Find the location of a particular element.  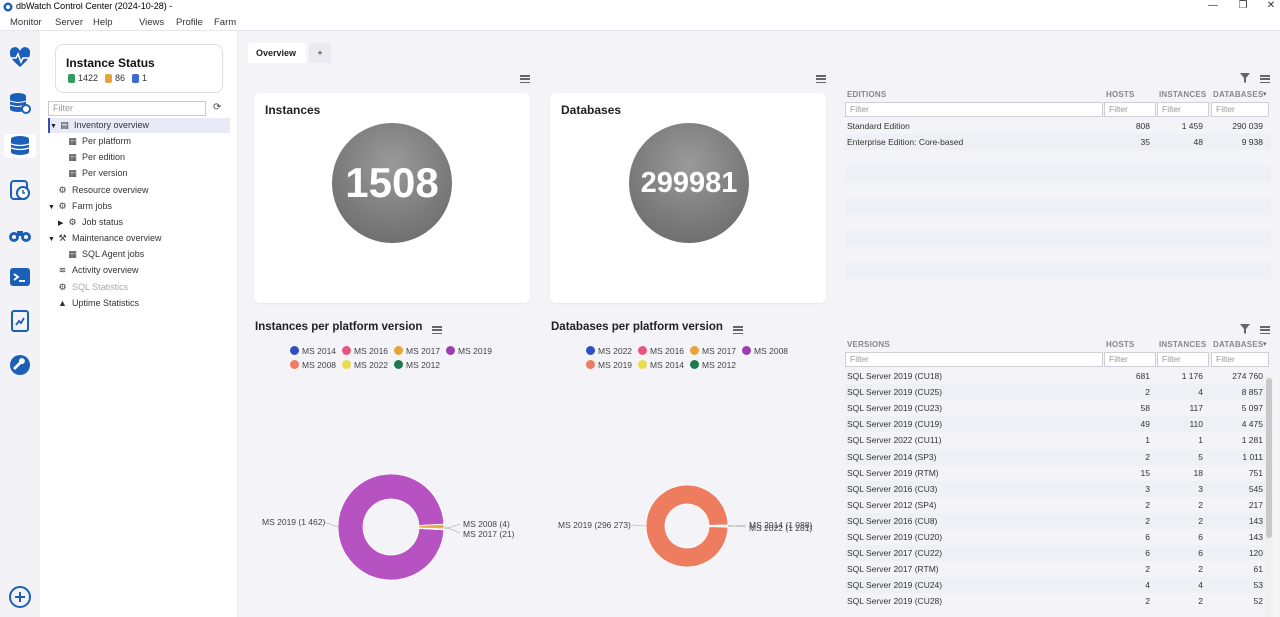

menu-help: Help is located at coordinates (103, 22).